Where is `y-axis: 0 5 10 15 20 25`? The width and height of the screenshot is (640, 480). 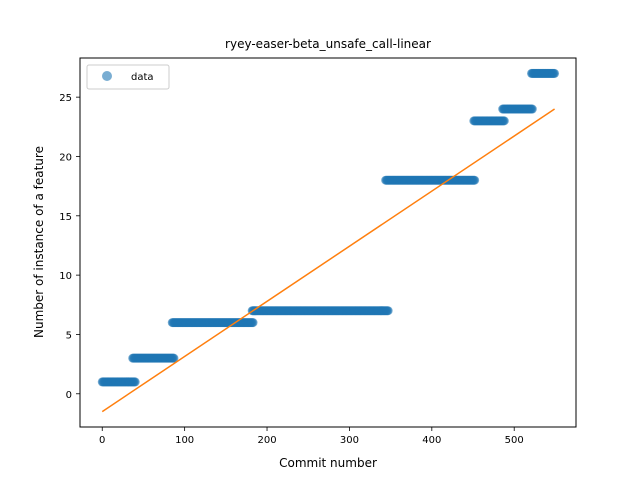
y-axis: 0 5 10 15 20 25 is located at coordinates (69, 247).